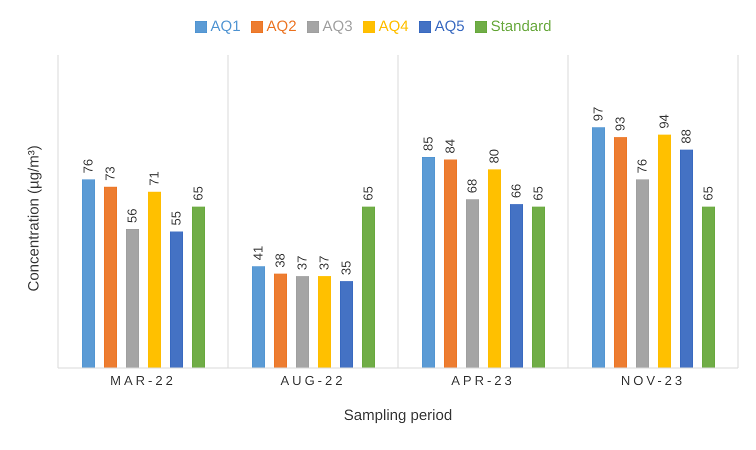  I want to click on data-label: 94, so click(664, 121).